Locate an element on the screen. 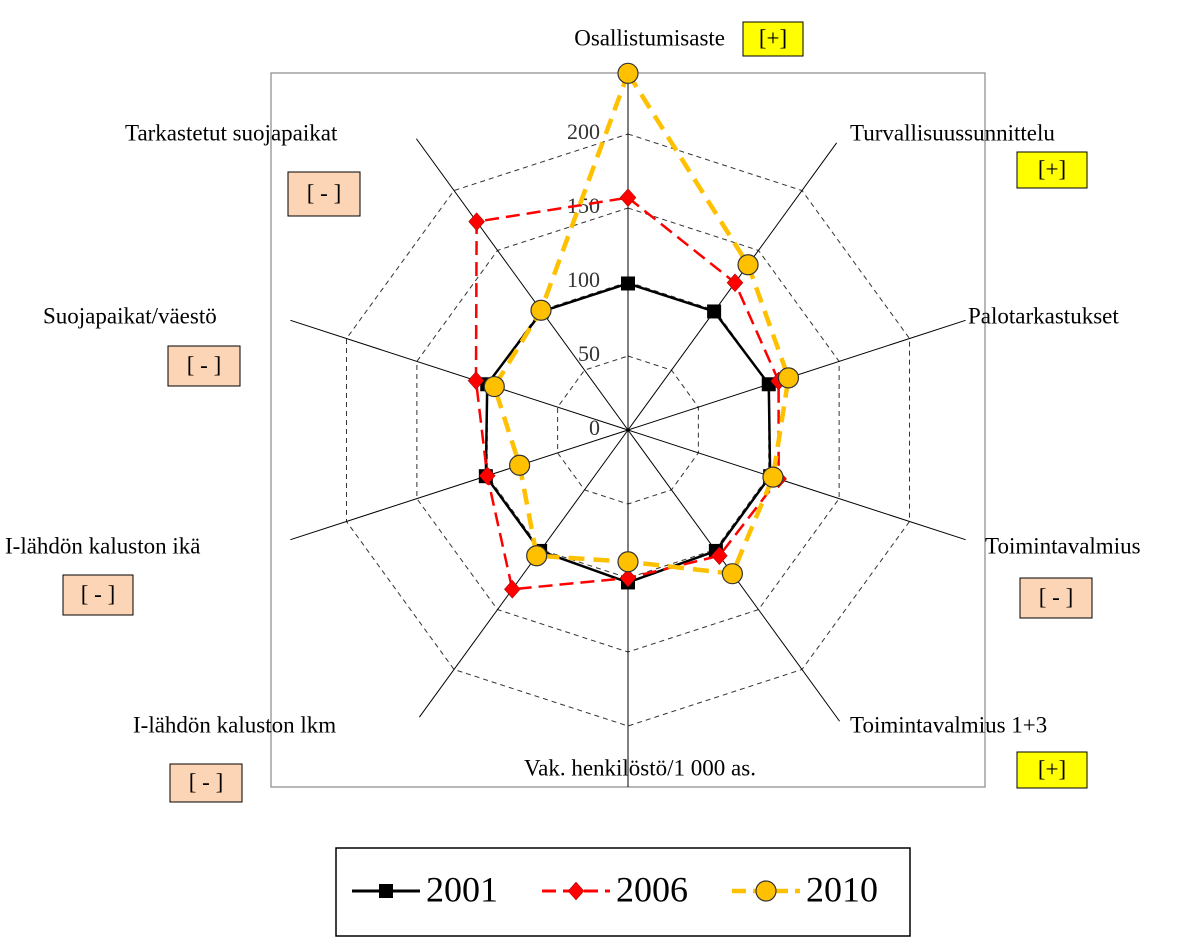 Image resolution: width=1196 pixels, height=945 pixels. category-label: I-lähdön kaluston ikä is located at coordinates (102, 545).